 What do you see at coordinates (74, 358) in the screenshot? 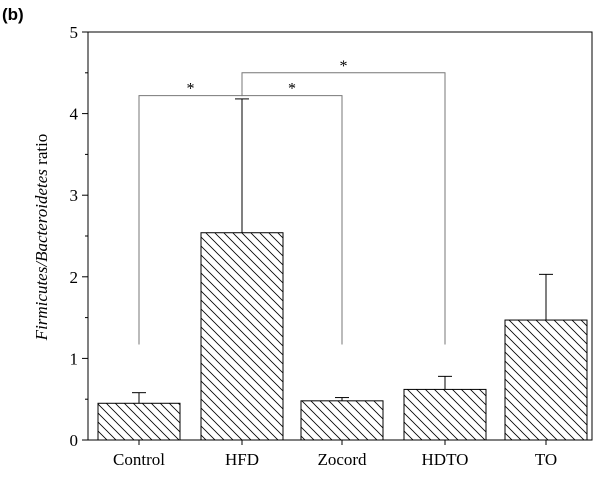
I see `y-tick-label: 1` at bounding box center [74, 358].